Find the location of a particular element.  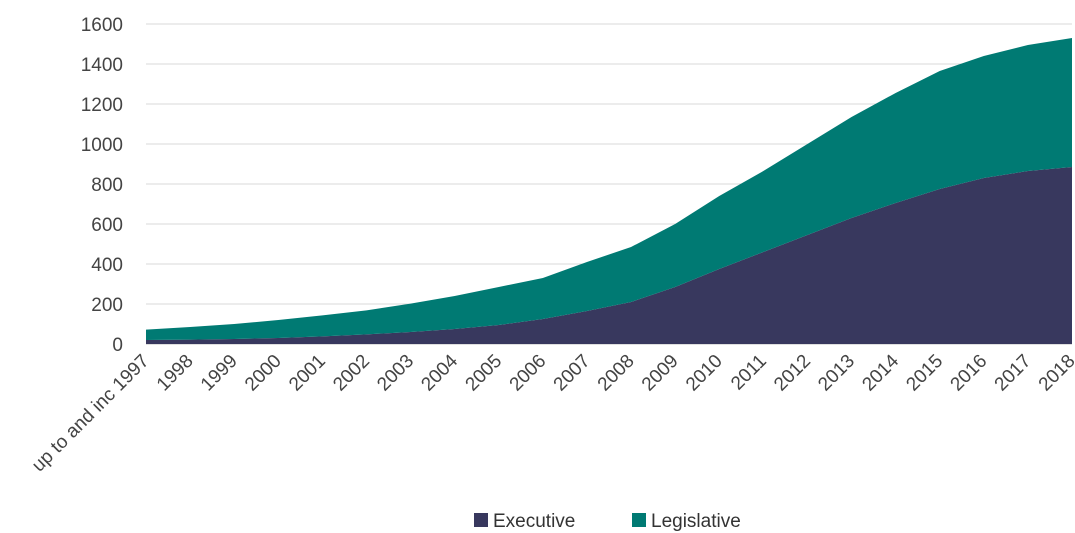

y-tick-label: 400 is located at coordinates (107, 265).